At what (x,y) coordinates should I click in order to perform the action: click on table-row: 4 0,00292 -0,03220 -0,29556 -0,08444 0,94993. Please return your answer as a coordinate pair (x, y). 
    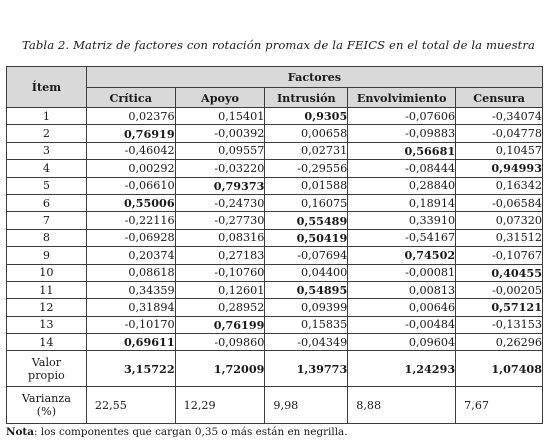
    Looking at the image, I should click on (274, 168).